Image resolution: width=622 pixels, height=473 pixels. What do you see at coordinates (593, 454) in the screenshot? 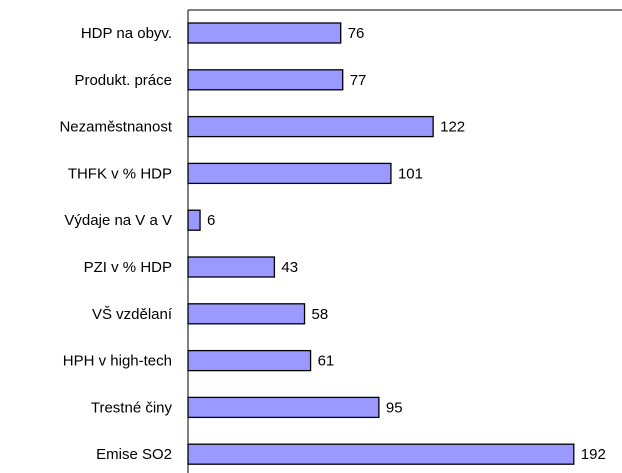
I see `value-label: 192` at bounding box center [593, 454].